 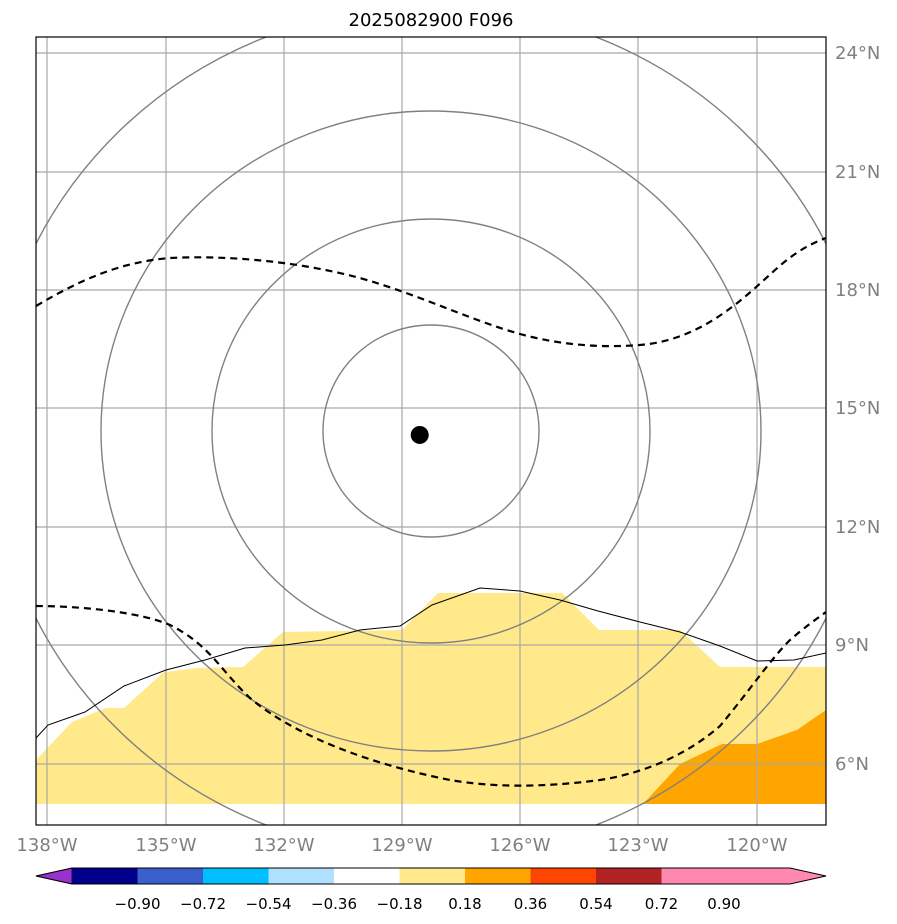 I want to click on lon-label: 129°W, so click(x=401, y=845).